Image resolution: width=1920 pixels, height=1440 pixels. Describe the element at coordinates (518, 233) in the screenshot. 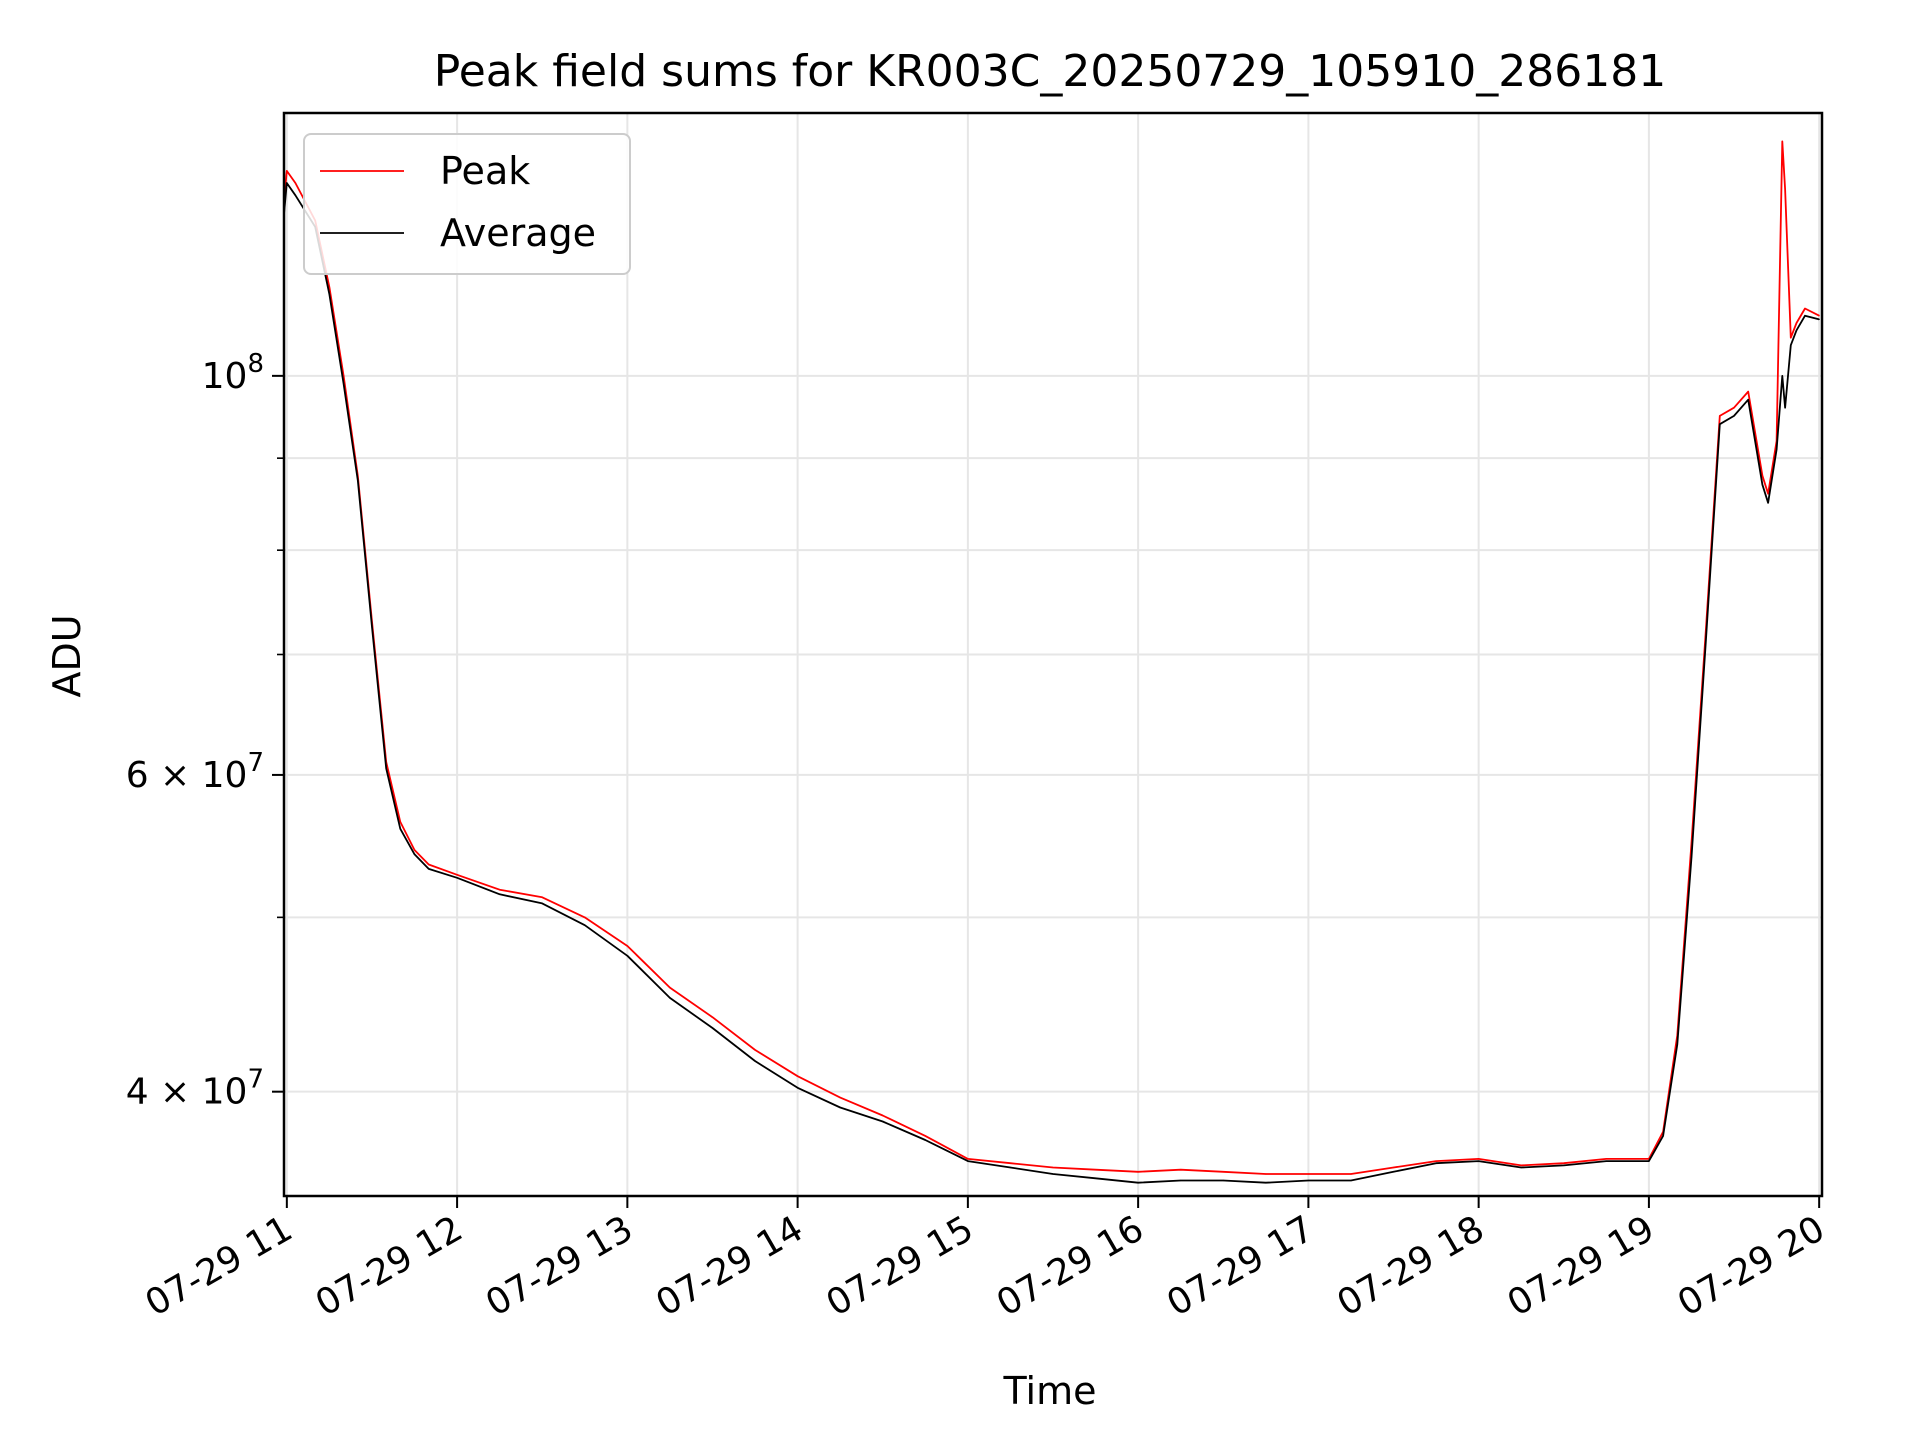

I see `legend-label-average: Average` at that location.